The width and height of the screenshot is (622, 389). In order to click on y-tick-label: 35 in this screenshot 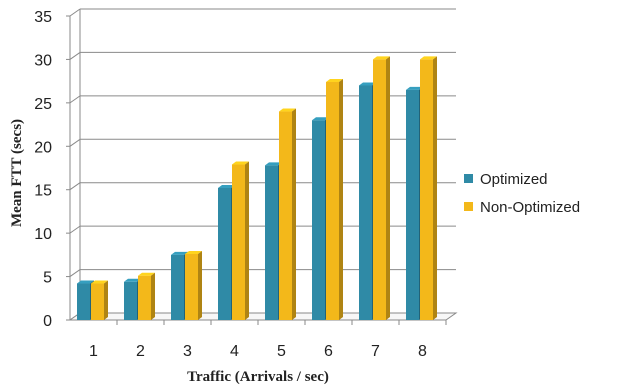, I will do `click(43, 17)`.